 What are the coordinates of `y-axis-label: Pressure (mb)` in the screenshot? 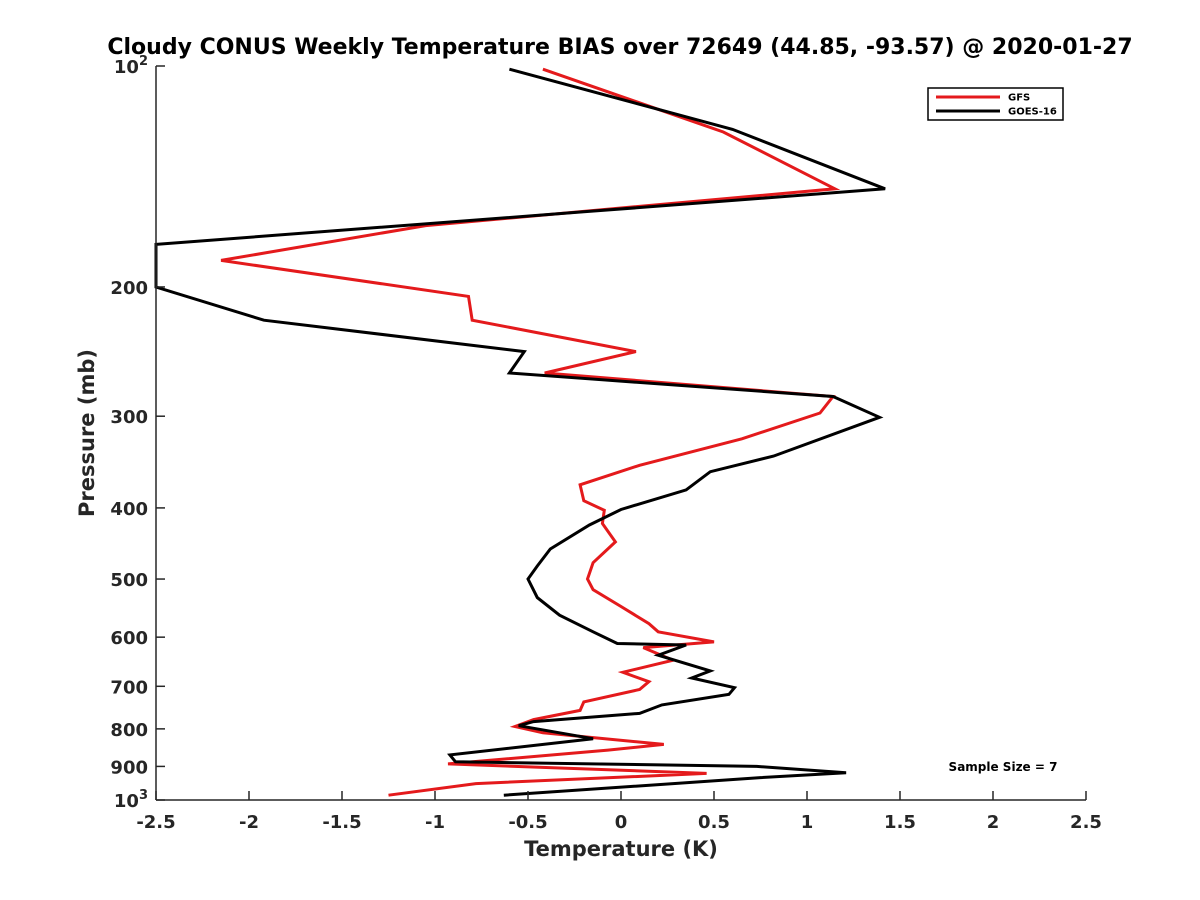 It's located at (87, 433).